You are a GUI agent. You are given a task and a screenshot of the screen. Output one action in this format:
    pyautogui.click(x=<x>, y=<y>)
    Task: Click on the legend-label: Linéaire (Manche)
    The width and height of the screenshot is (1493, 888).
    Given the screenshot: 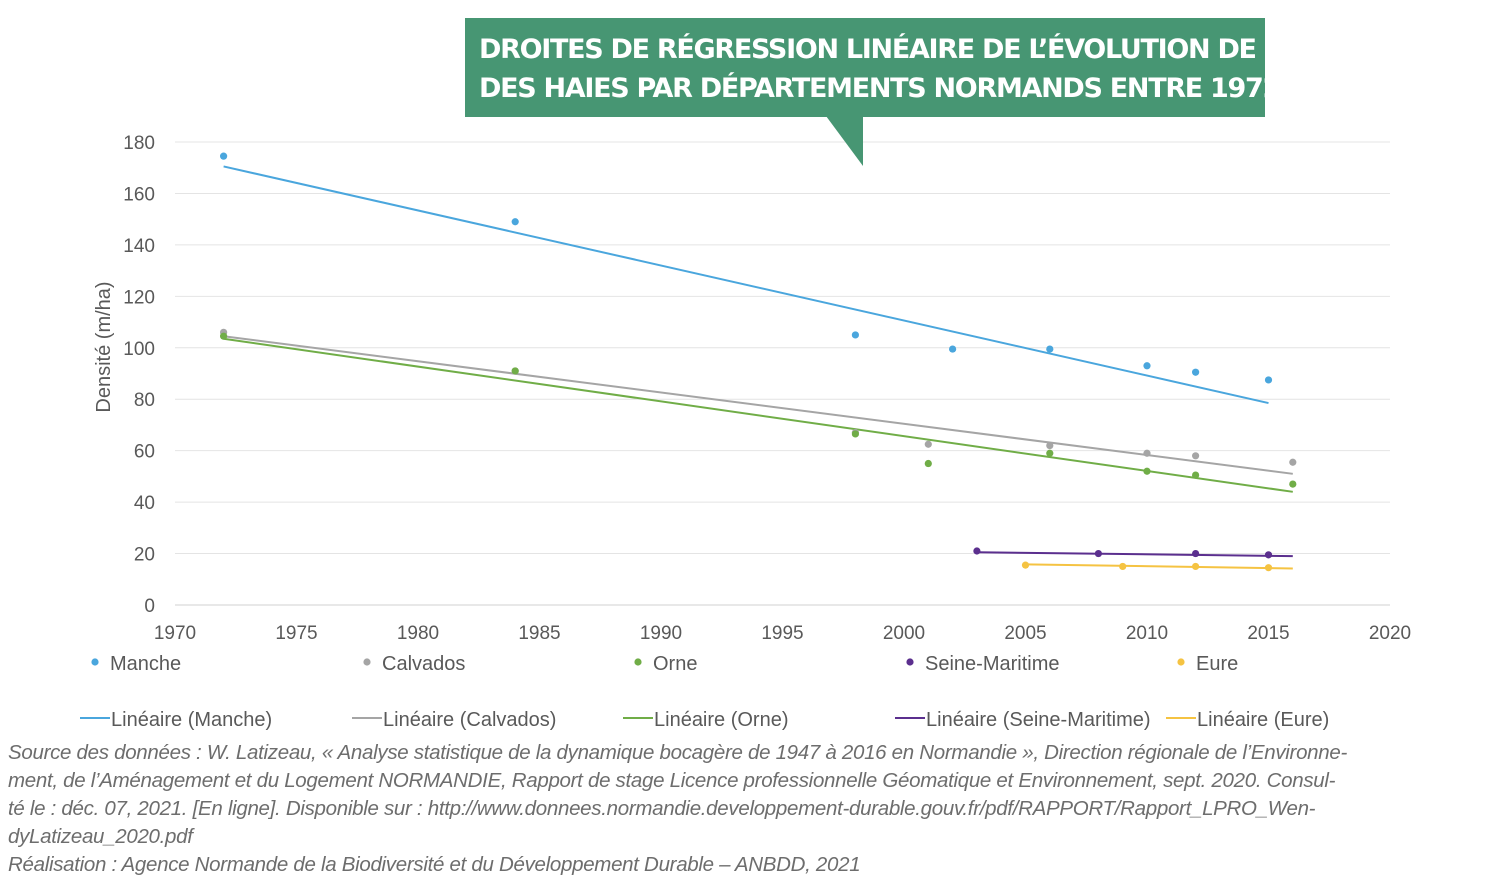 What is the action you would take?
    pyautogui.click(x=191, y=720)
    